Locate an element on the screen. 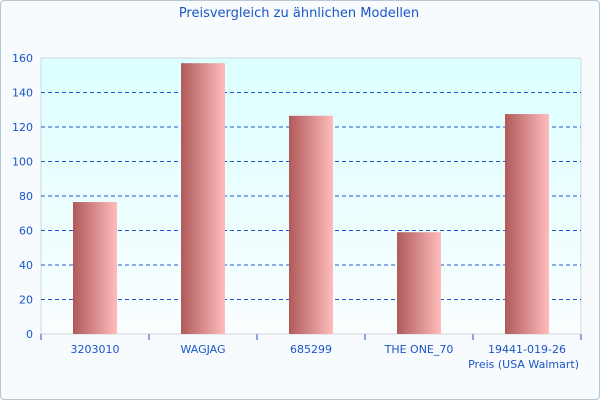  x-axis-label: Preis (USA Walmart) is located at coordinates (523, 364).